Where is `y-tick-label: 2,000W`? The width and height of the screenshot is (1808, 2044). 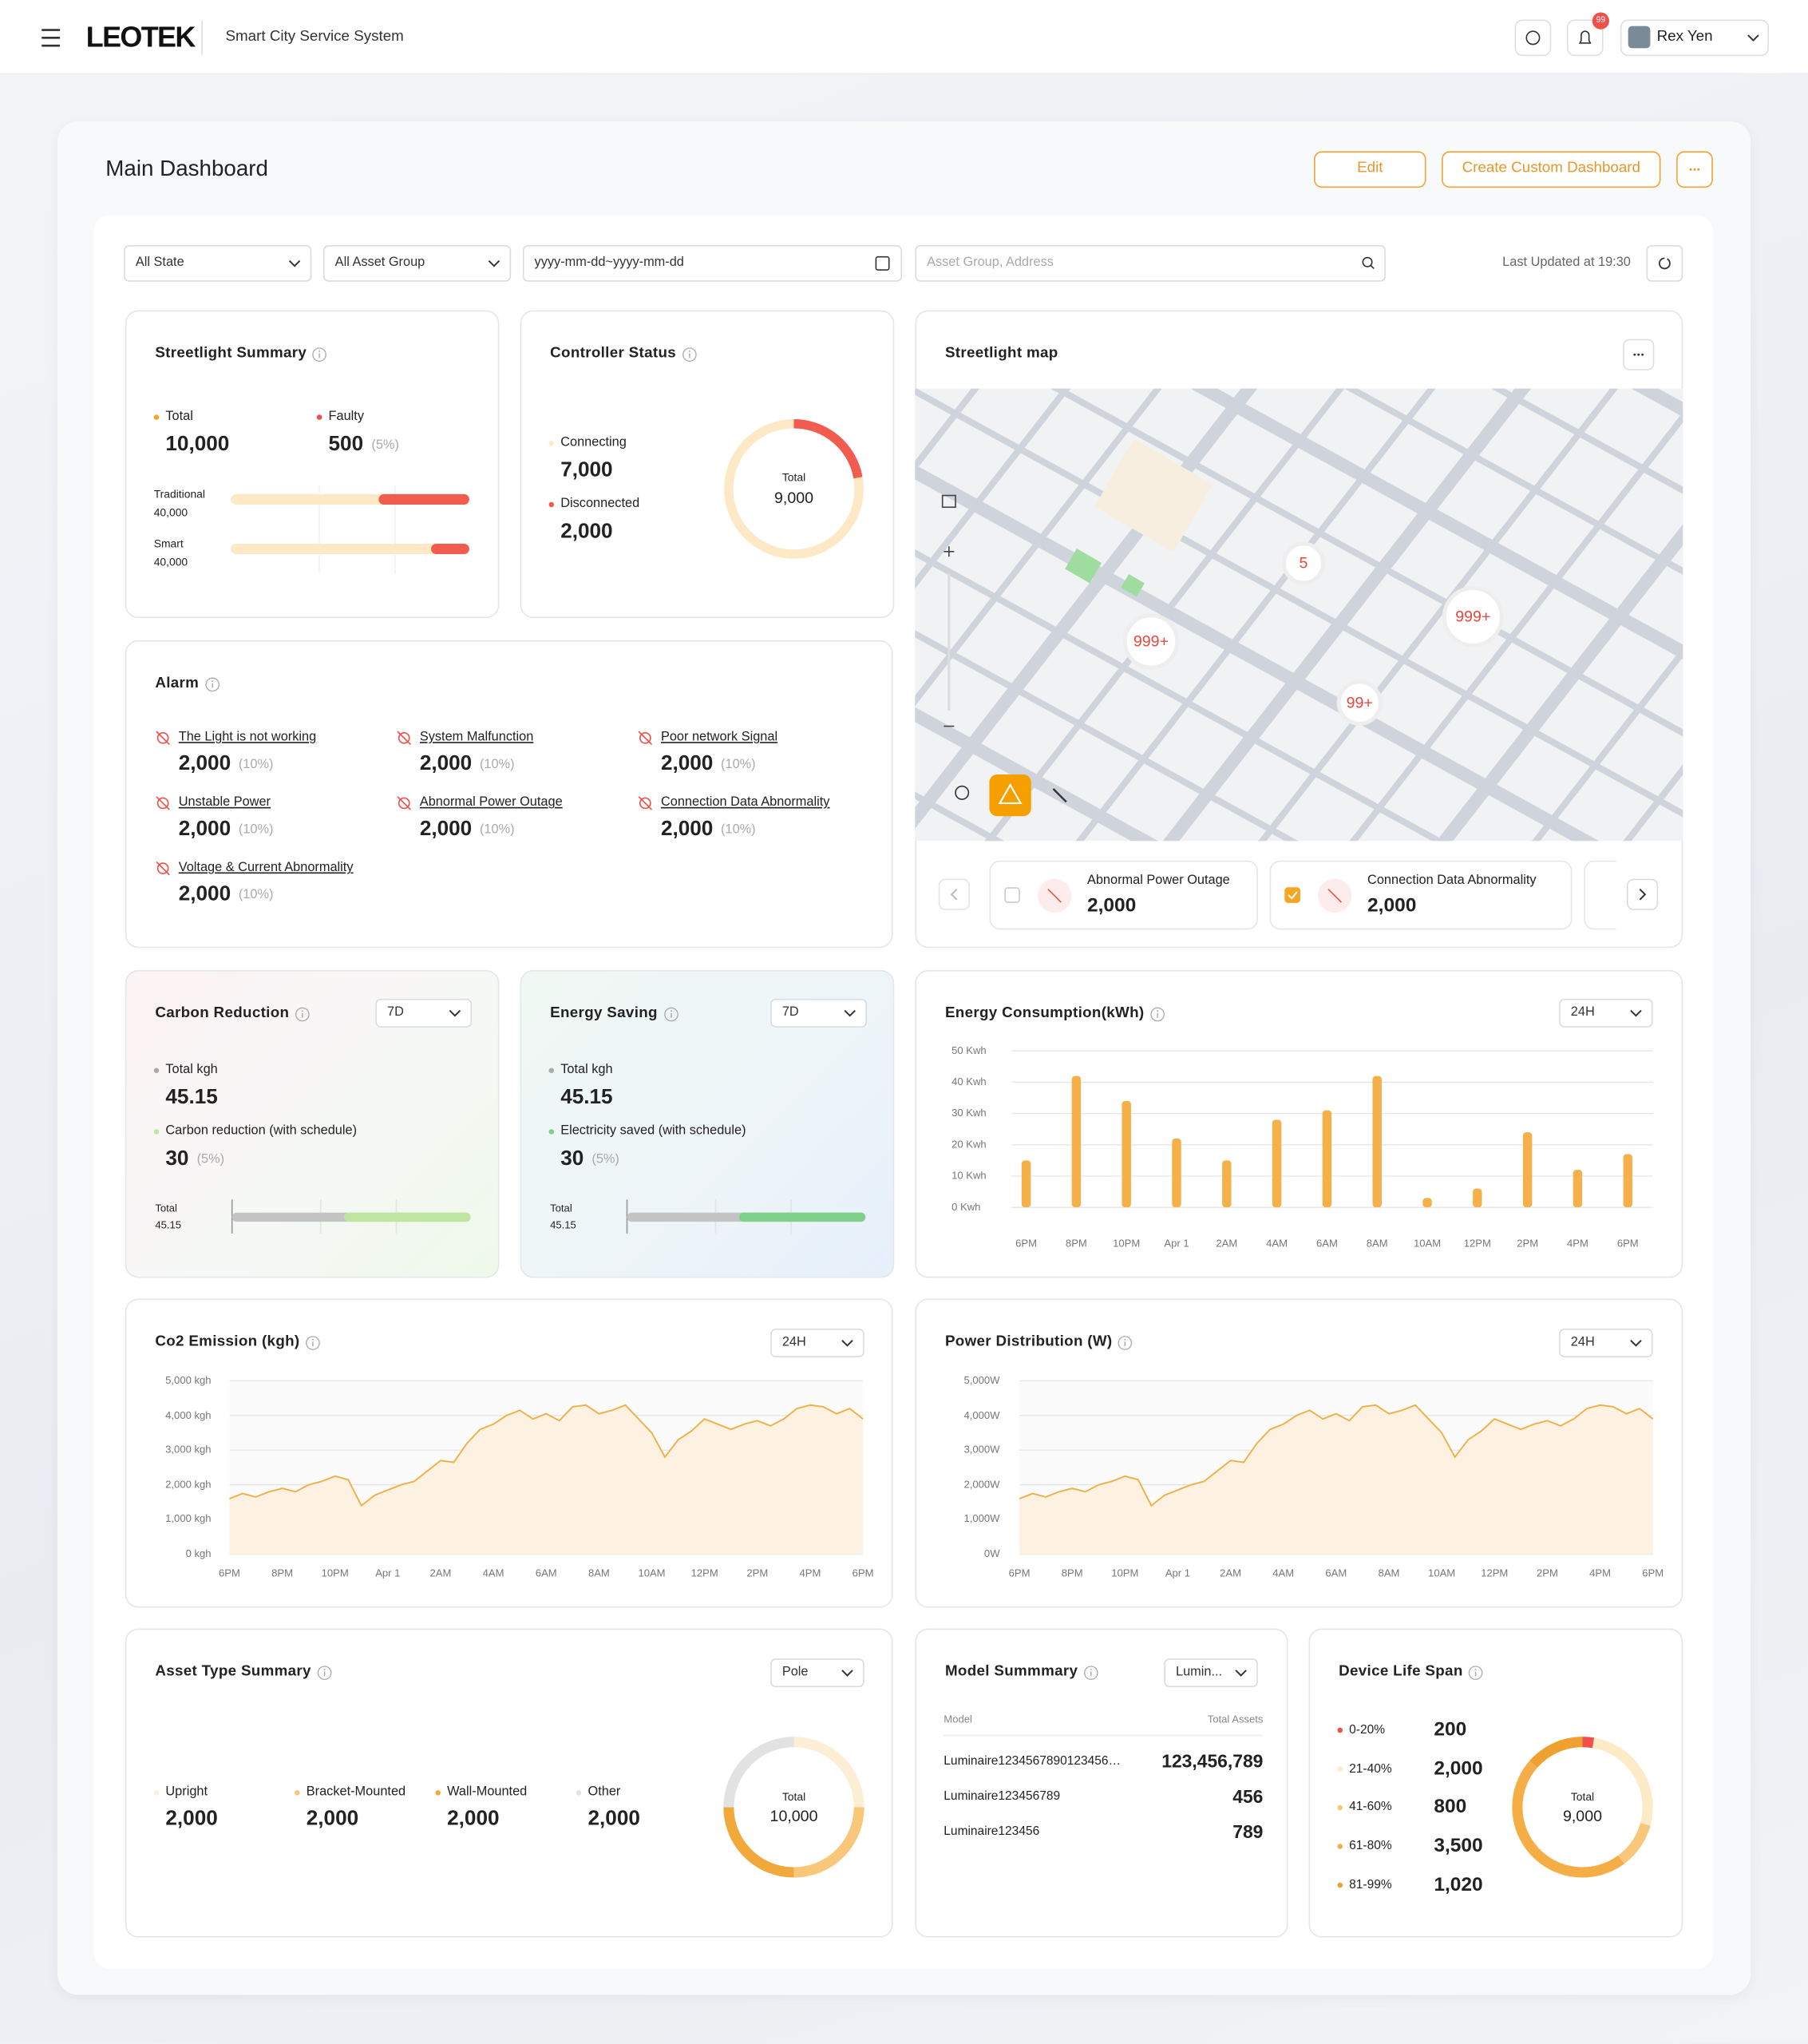 y-tick-label: 2,000W is located at coordinates (981, 1484).